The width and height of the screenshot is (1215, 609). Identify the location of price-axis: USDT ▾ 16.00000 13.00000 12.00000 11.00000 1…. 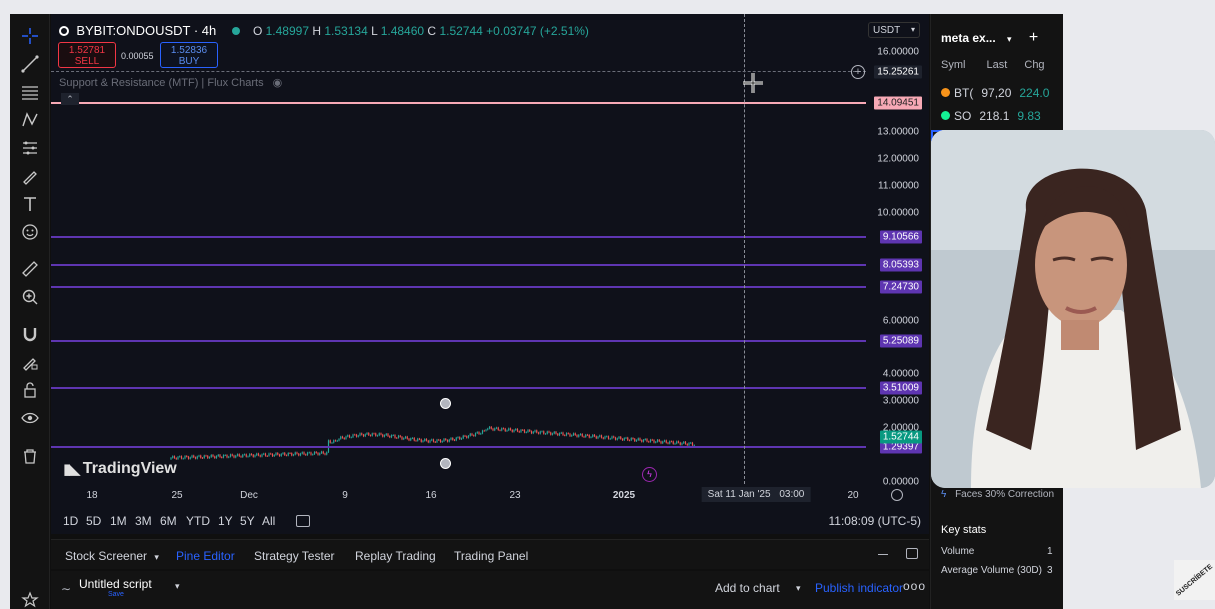
(897, 251).